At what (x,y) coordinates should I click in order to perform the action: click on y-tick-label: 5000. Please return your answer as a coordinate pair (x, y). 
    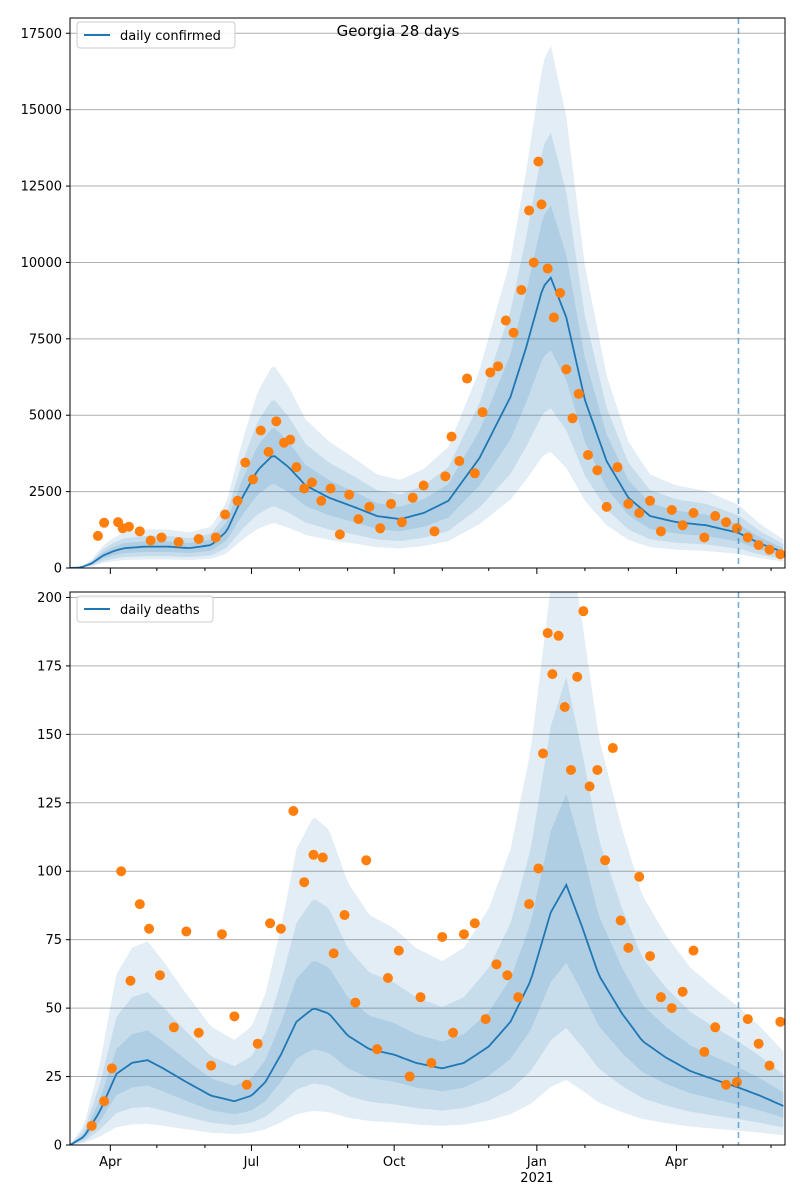
    Looking at the image, I should click on (45, 416).